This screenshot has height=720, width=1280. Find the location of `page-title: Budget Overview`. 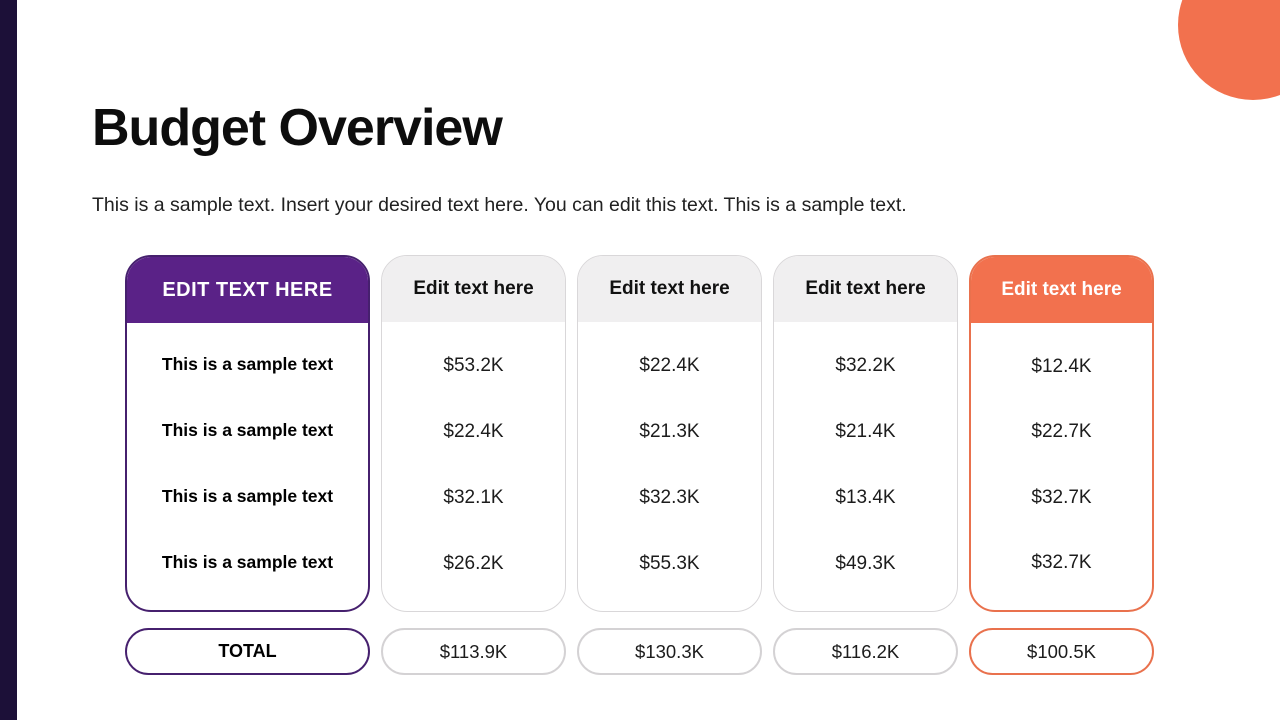

page-title: Budget Overview is located at coordinates (297, 128).